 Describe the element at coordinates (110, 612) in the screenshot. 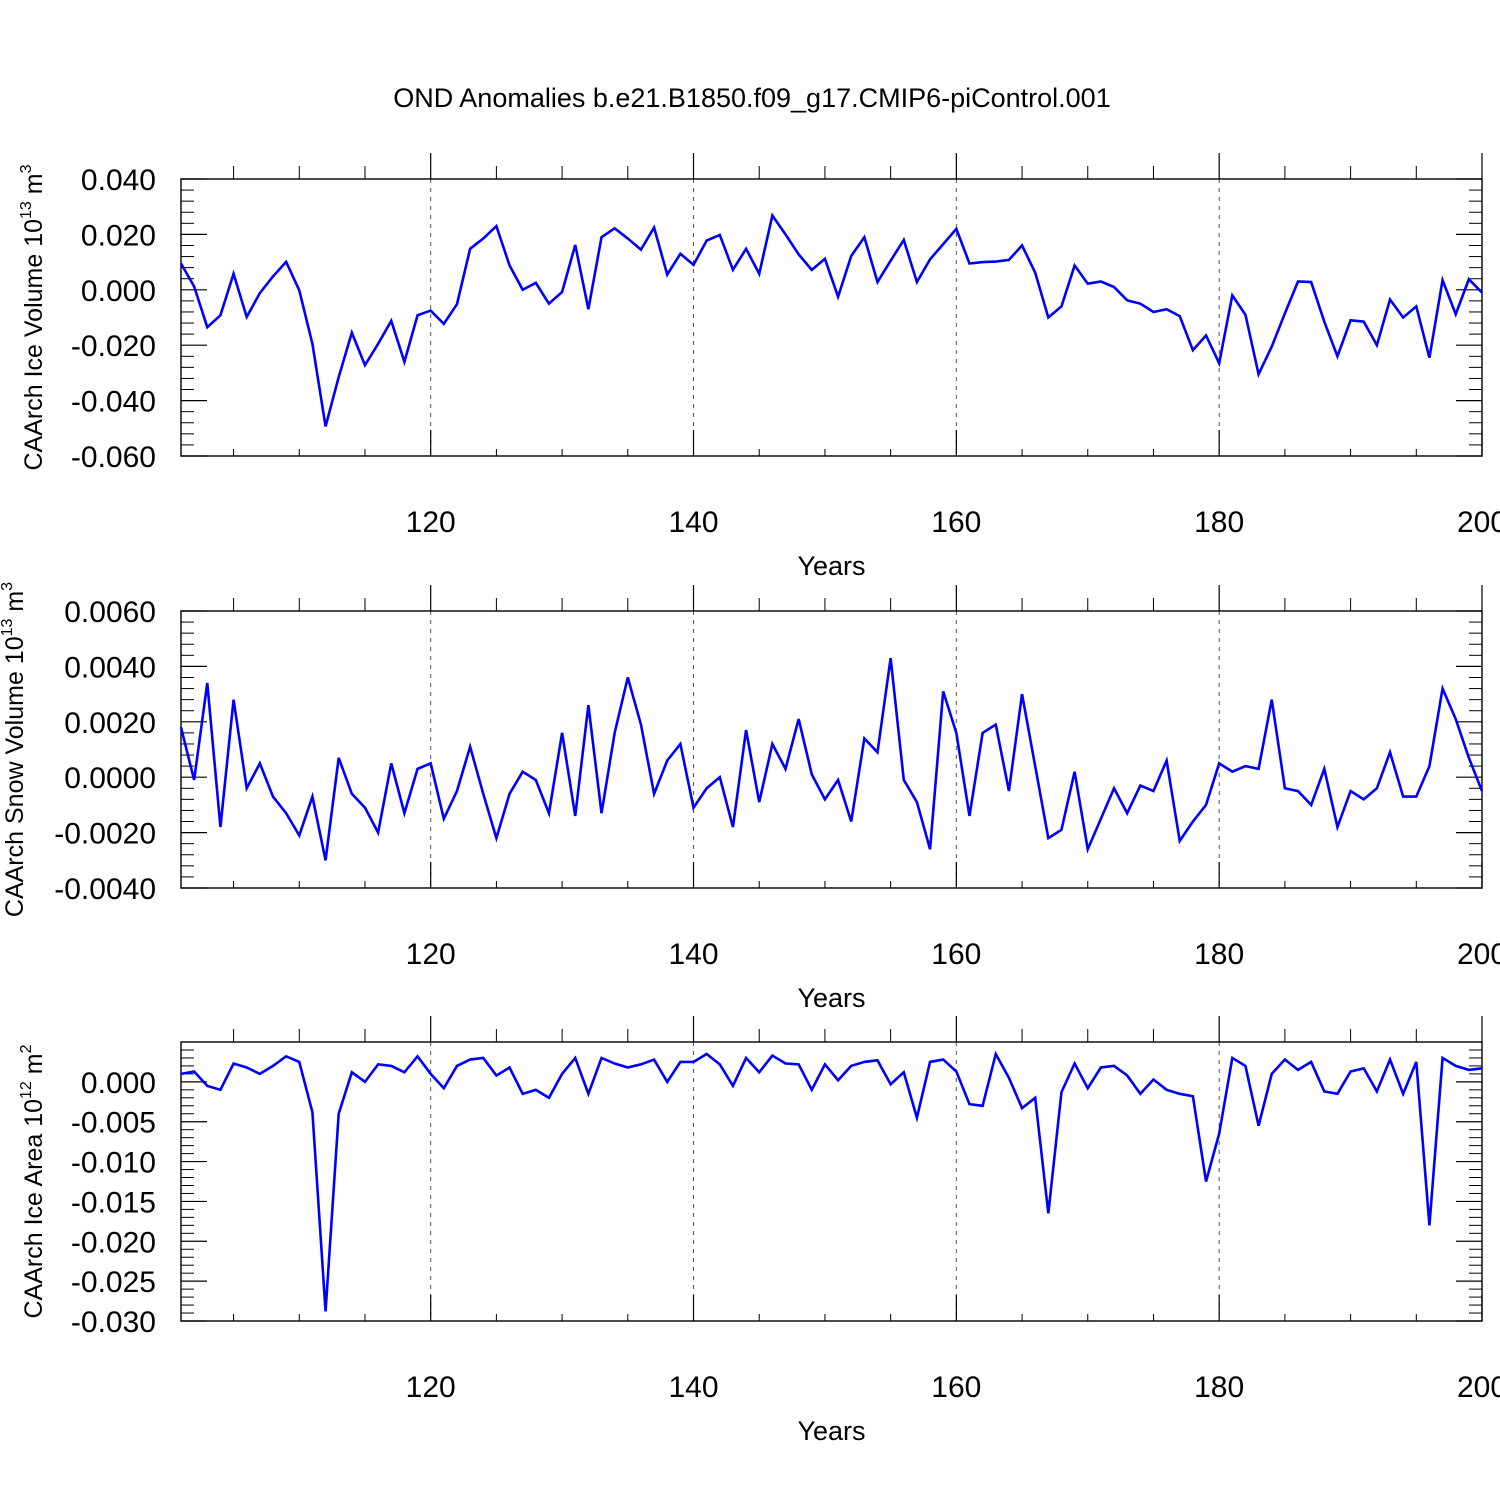

I see `y-tick-label: 0.0060` at that location.